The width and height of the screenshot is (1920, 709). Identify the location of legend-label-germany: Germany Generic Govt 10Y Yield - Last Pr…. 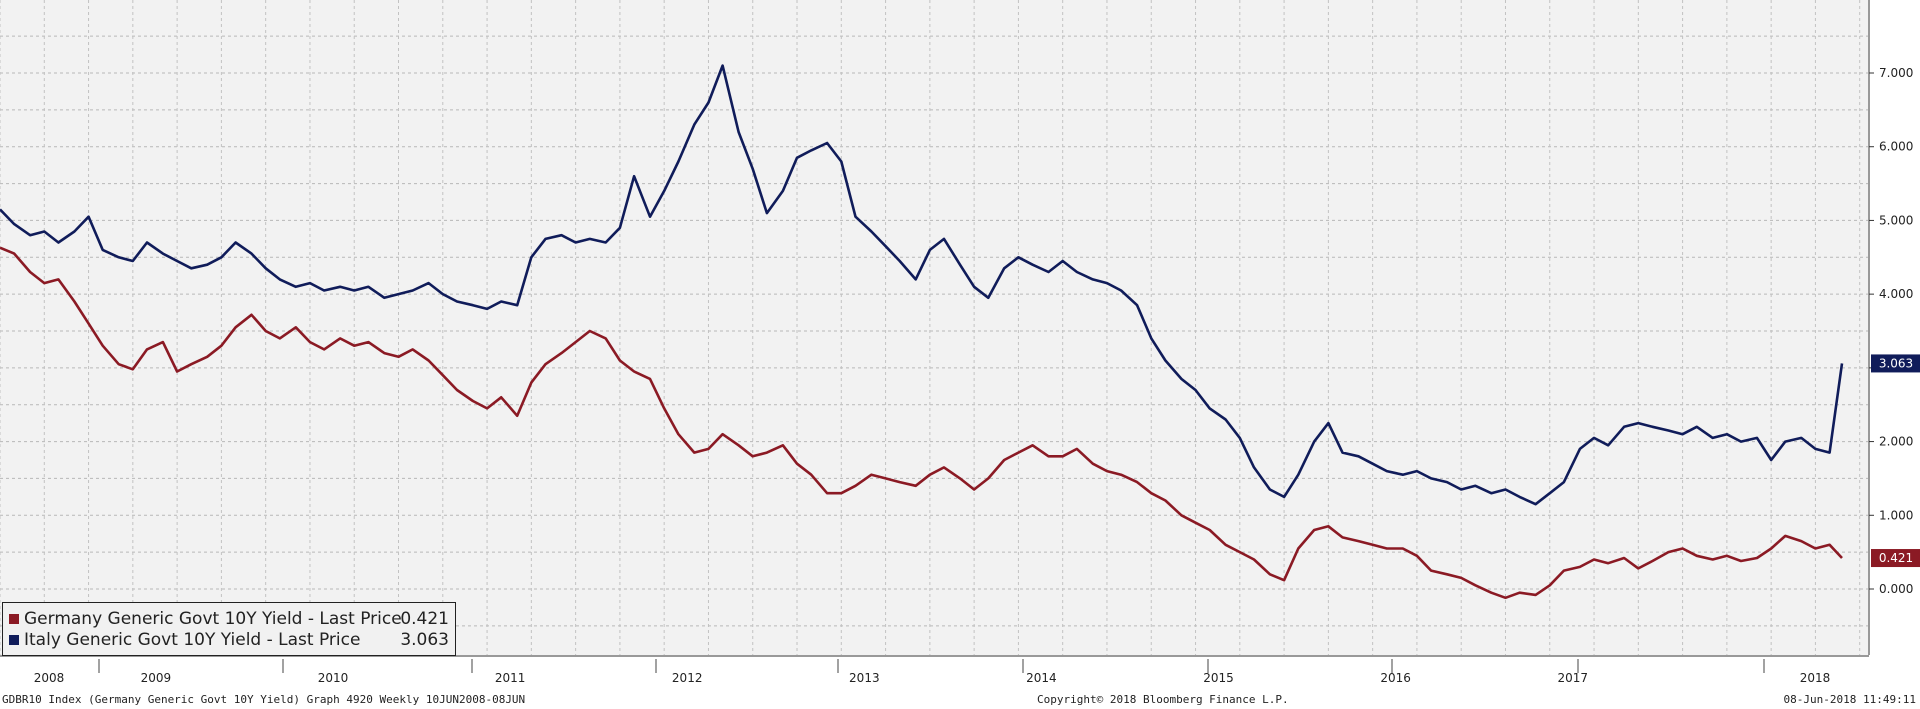
(213, 619).